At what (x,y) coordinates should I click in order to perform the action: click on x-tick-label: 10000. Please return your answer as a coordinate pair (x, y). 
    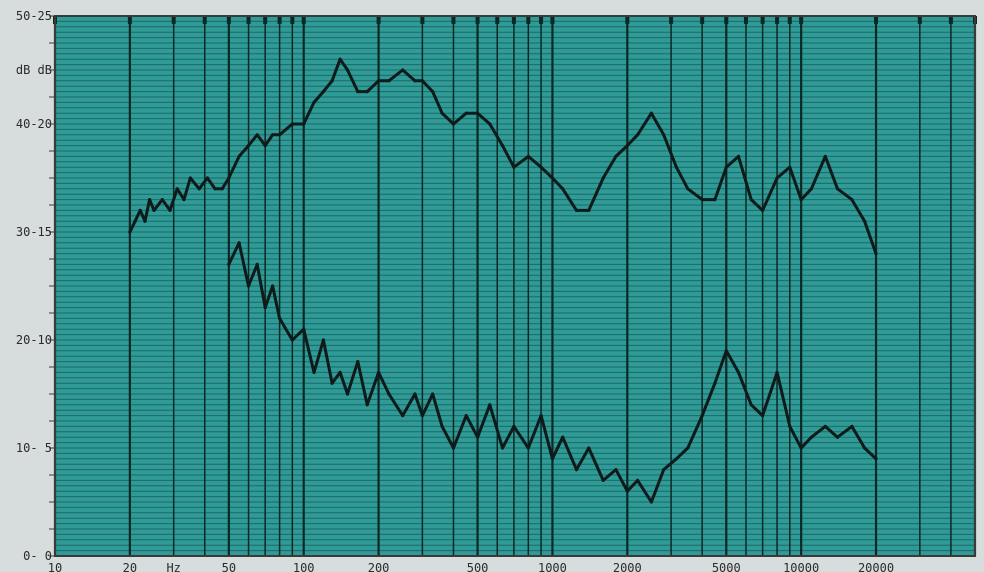
    Looking at the image, I should click on (801, 566).